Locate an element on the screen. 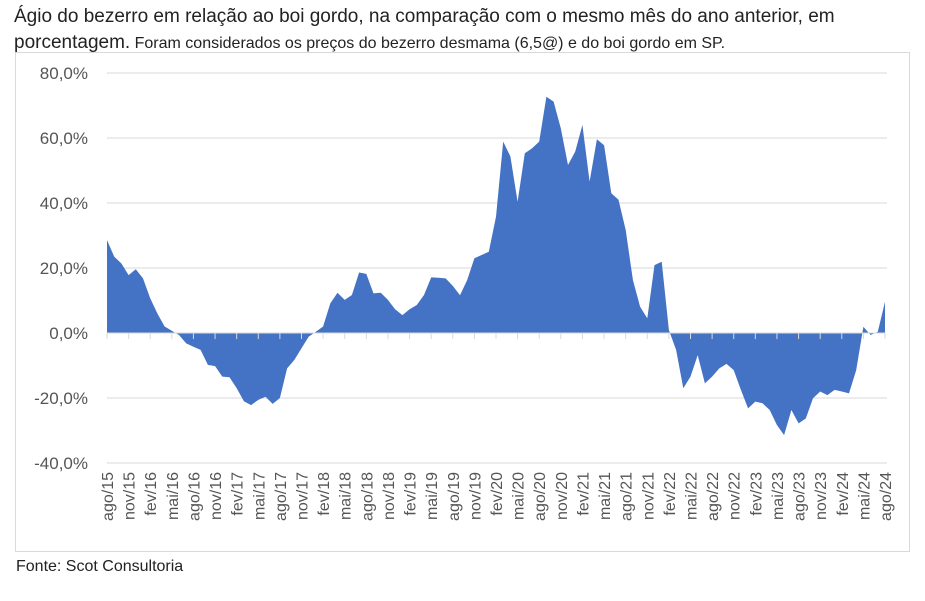 This screenshot has width=925, height=601. x-tick-label: mai/23 is located at coordinates (778, 496).